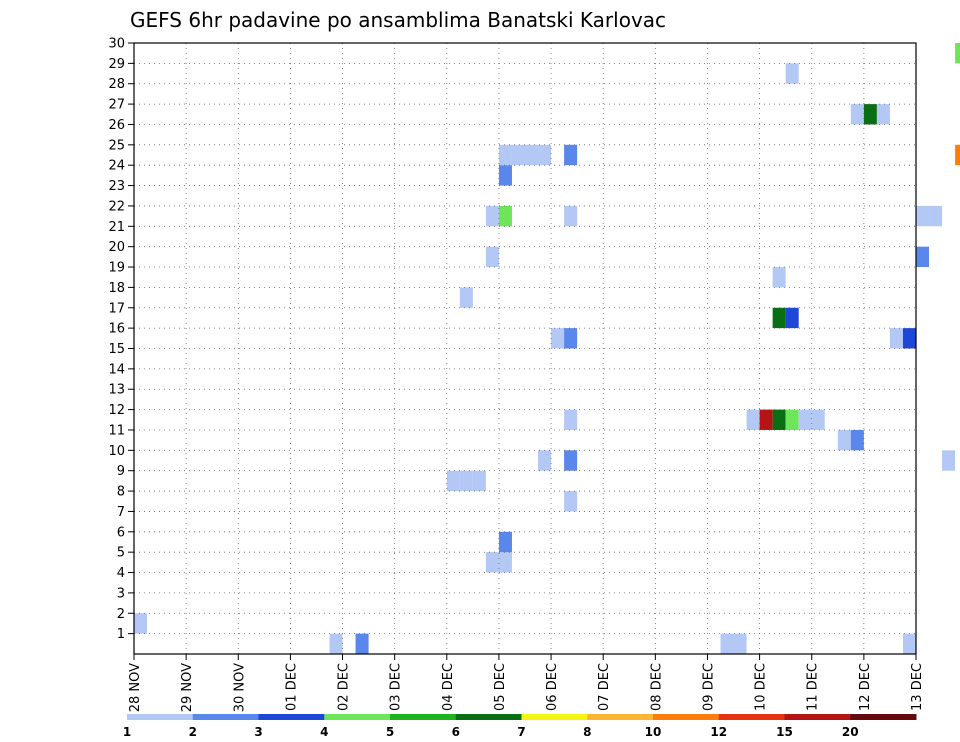 The image size is (960, 742). What do you see at coordinates (116, 308) in the screenshot?
I see `y-tick-label: 17` at bounding box center [116, 308].